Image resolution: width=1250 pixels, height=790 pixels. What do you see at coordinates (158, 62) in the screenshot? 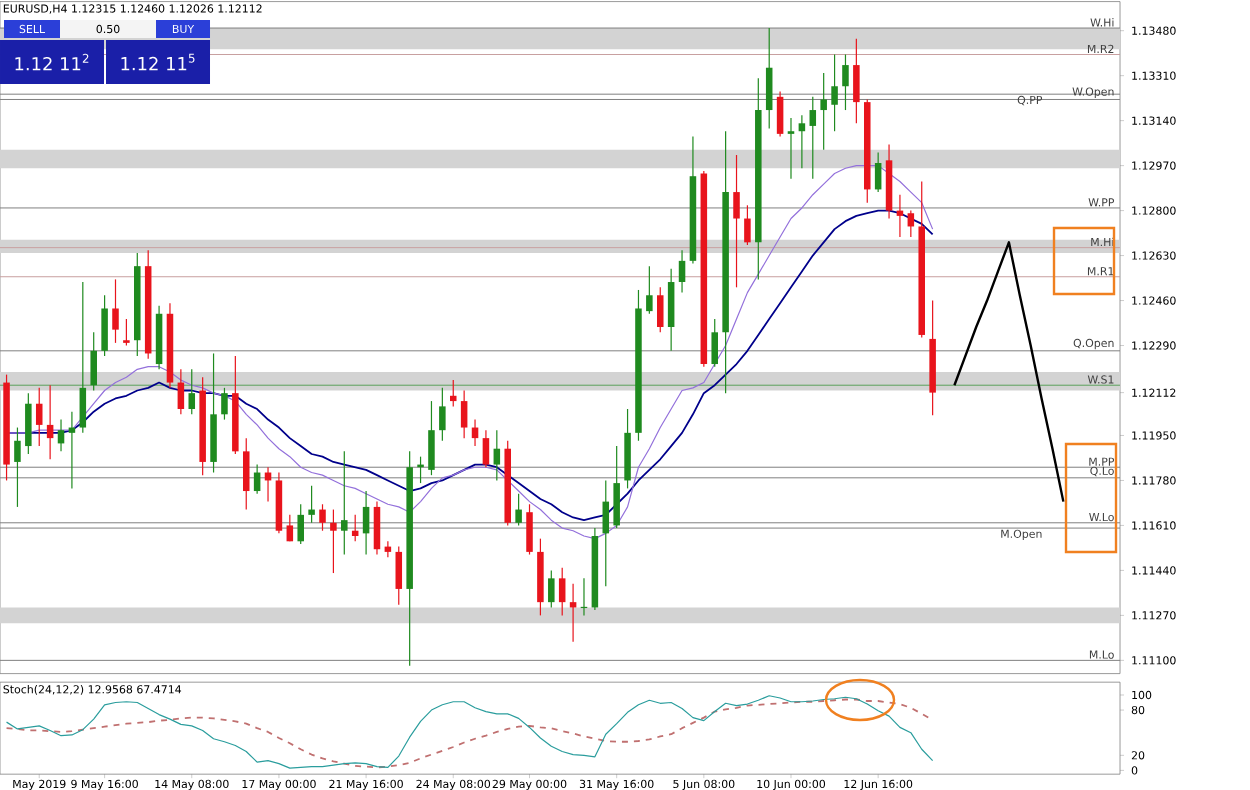
I see `annotation: 1.12 11$^{5}$` at bounding box center [158, 62].